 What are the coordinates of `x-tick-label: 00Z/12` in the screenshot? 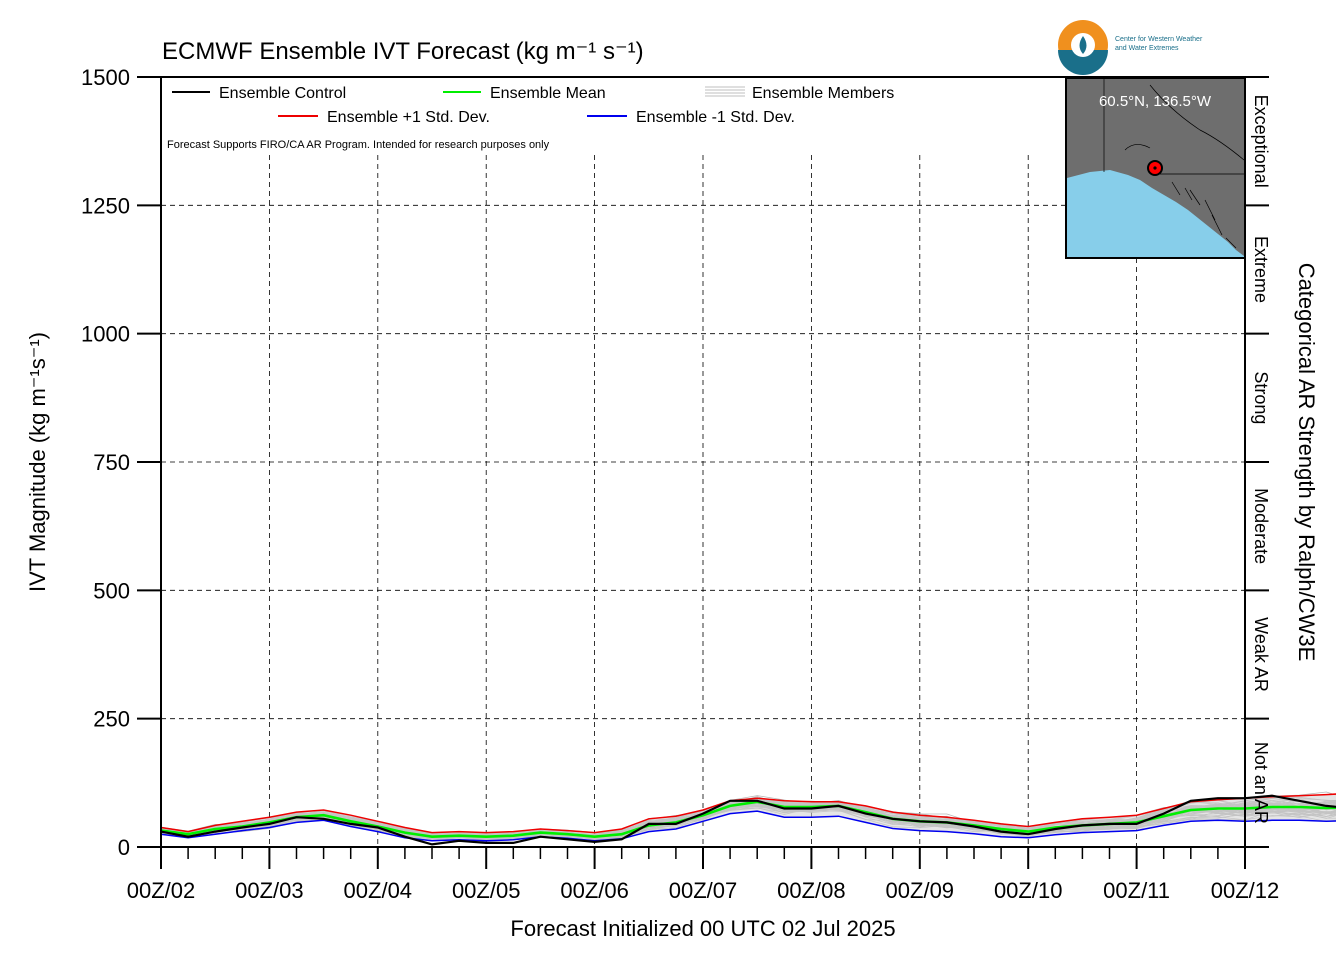 It's located at (1245, 890).